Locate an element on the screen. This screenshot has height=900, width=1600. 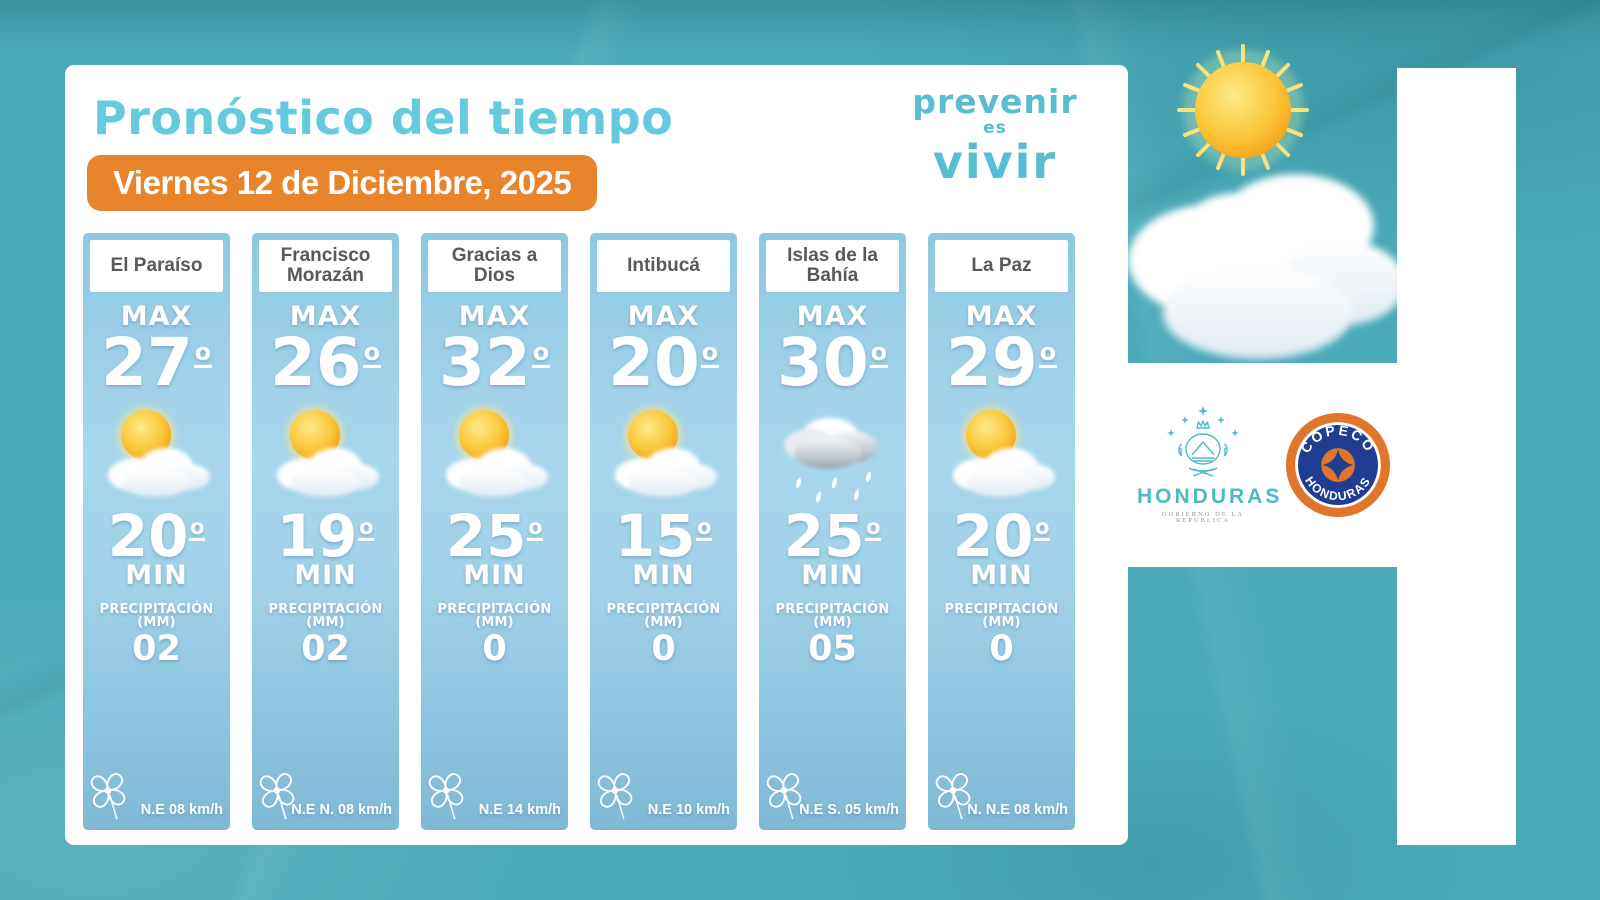
wind-direction-speed: N.E 14 km/h is located at coordinates (519, 810).